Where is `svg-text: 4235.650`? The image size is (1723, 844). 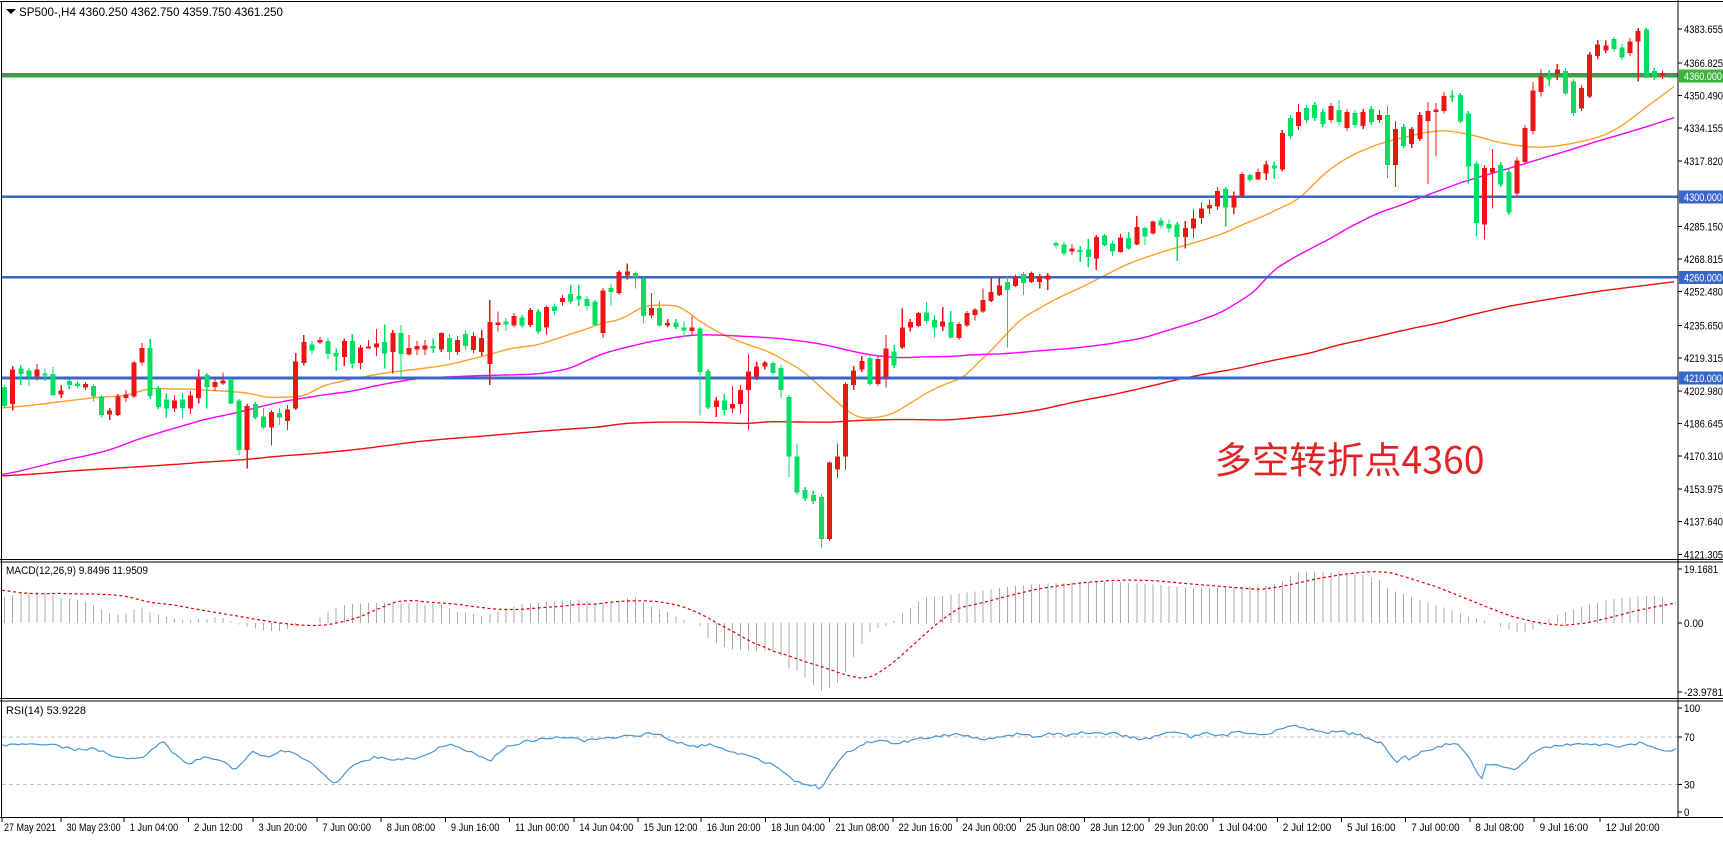 svg-text: 4235.650 is located at coordinates (1703, 326).